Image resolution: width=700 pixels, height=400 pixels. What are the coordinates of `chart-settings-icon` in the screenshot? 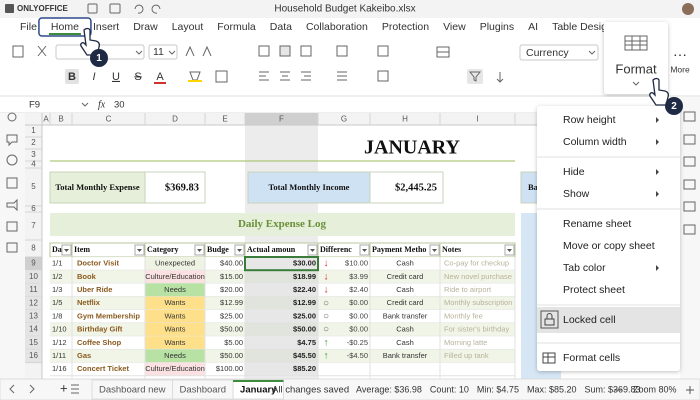 It's located at (689, 184).